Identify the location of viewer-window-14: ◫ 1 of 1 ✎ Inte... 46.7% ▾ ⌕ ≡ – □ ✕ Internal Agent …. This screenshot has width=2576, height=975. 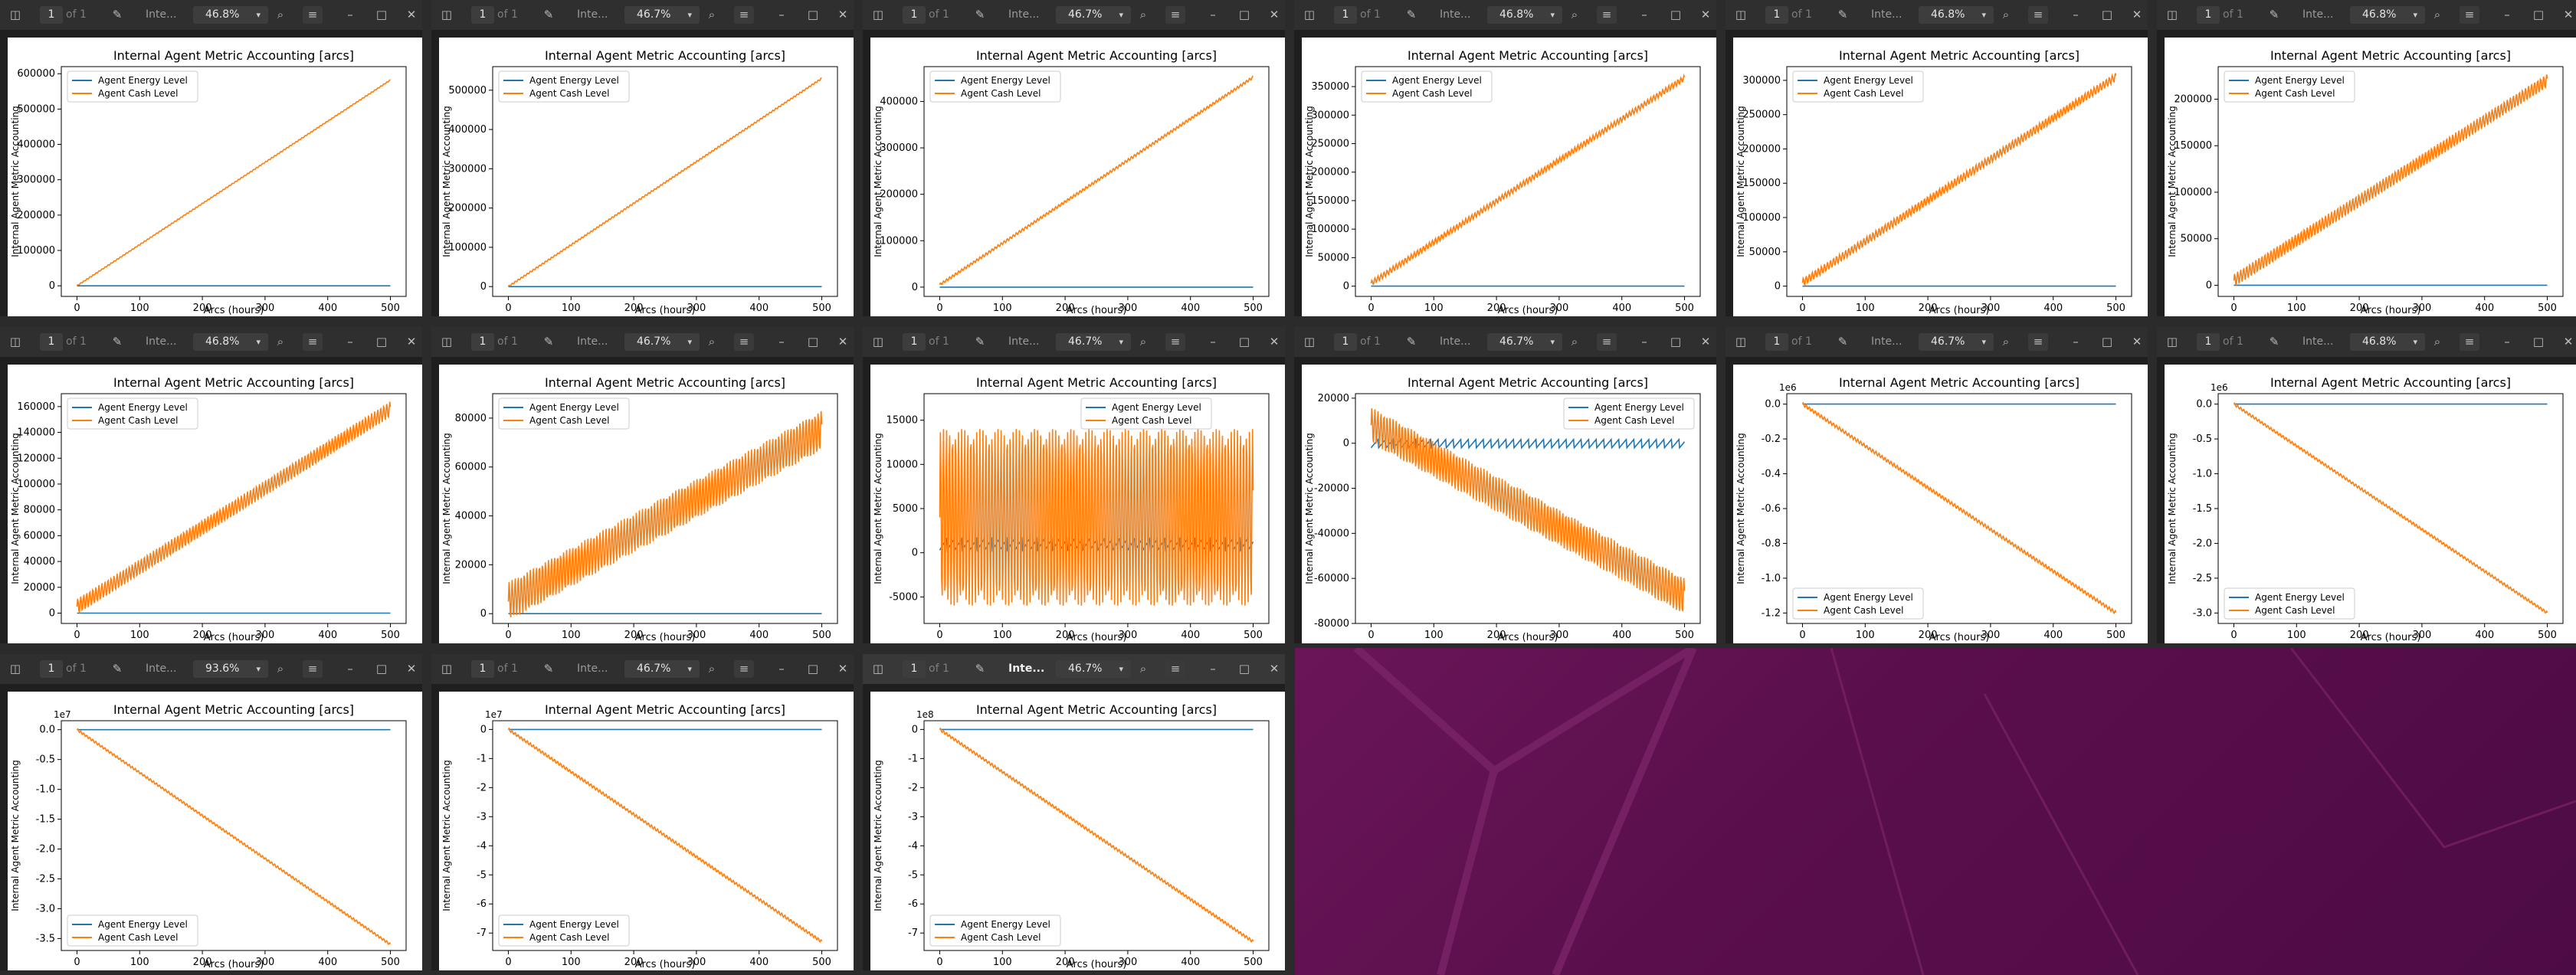
(642, 812).